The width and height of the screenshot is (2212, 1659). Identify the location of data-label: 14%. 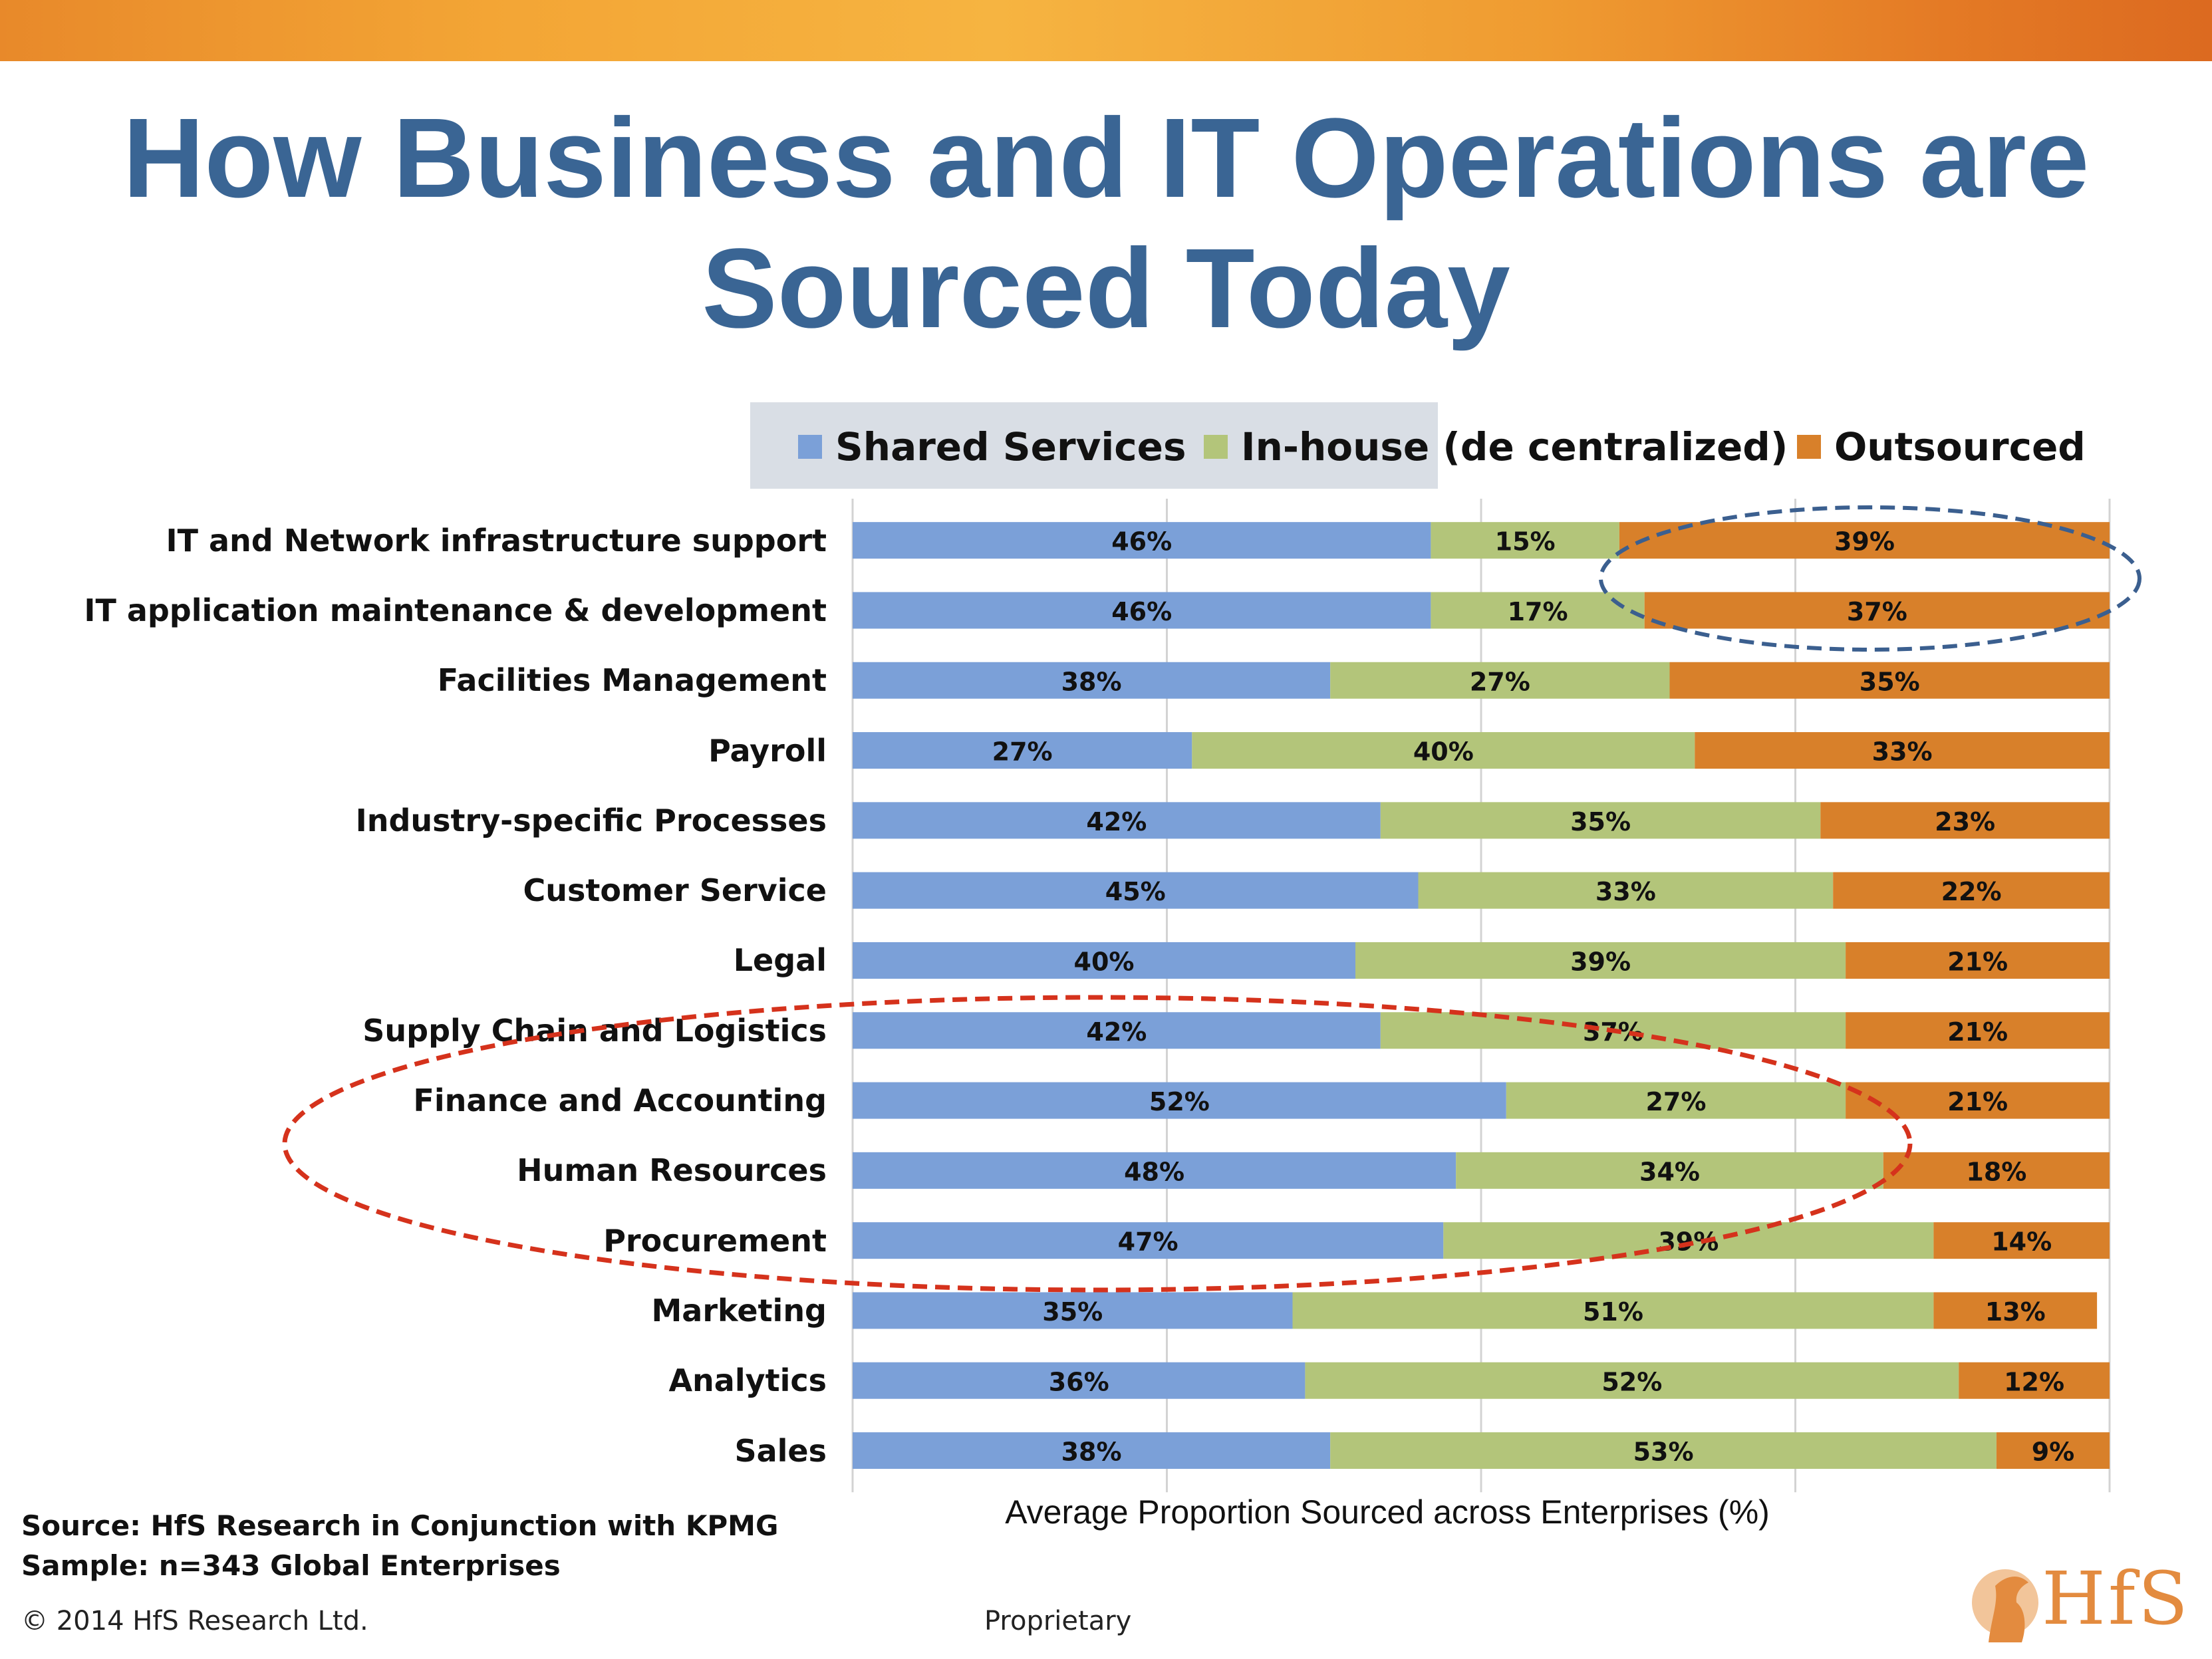
(2022, 1242).